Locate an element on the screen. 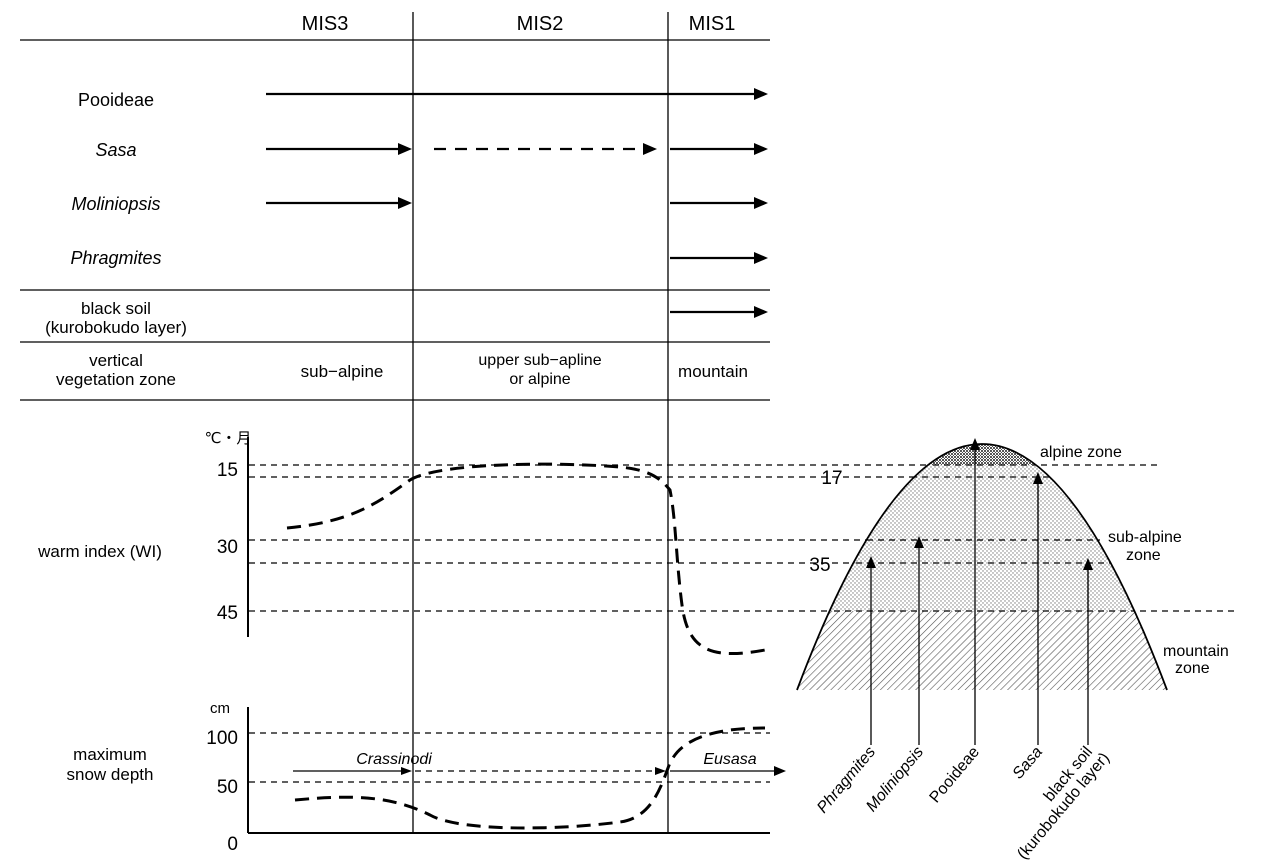 This screenshot has height=862, width=1272. mountain-zone-label-1: mountain is located at coordinates (1196, 651).